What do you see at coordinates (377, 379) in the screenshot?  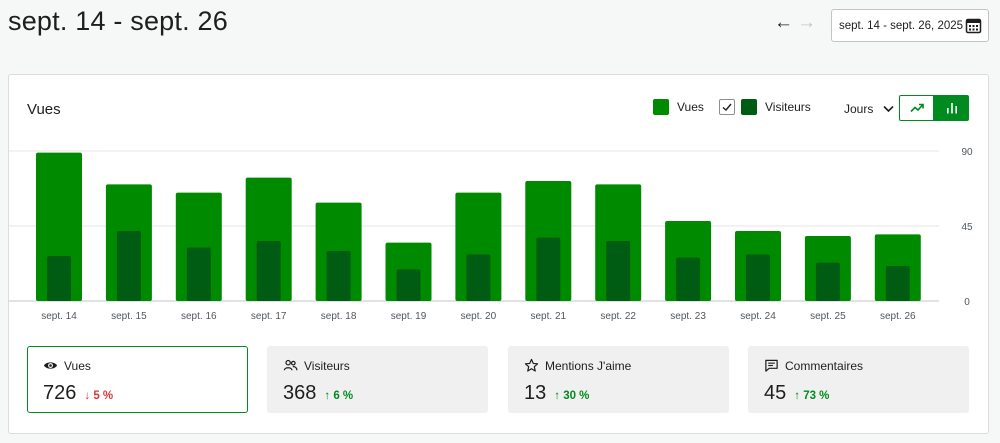 I see `stat-visitors: Visiteurs 368 ↑ 6 %` at bounding box center [377, 379].